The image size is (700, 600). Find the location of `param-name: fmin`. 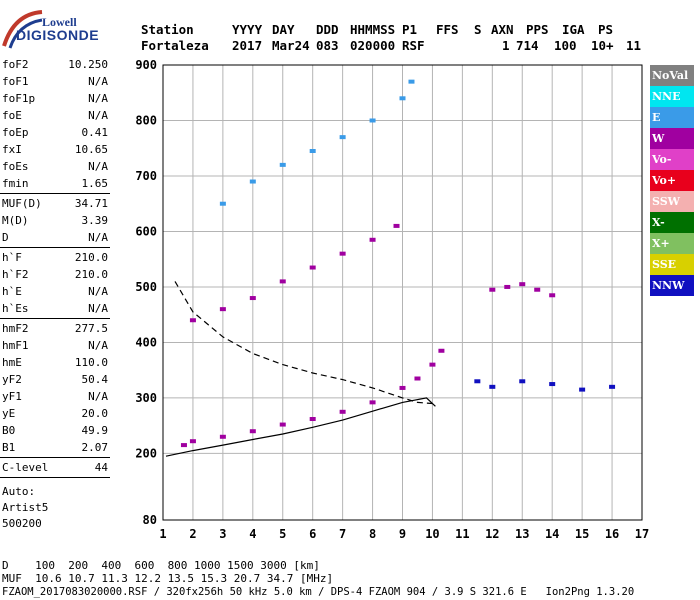

param-name: fmin is located at coordinates (15, 183).